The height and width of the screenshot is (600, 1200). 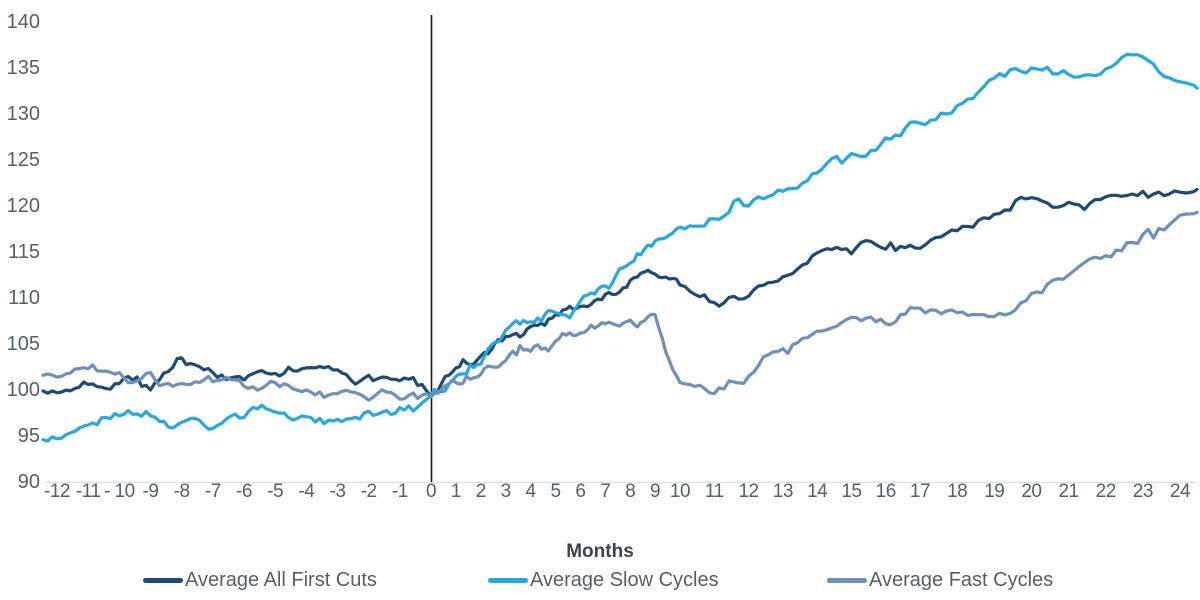 I want to click on x-tick-label: - 10, so click(x=119, y=491).